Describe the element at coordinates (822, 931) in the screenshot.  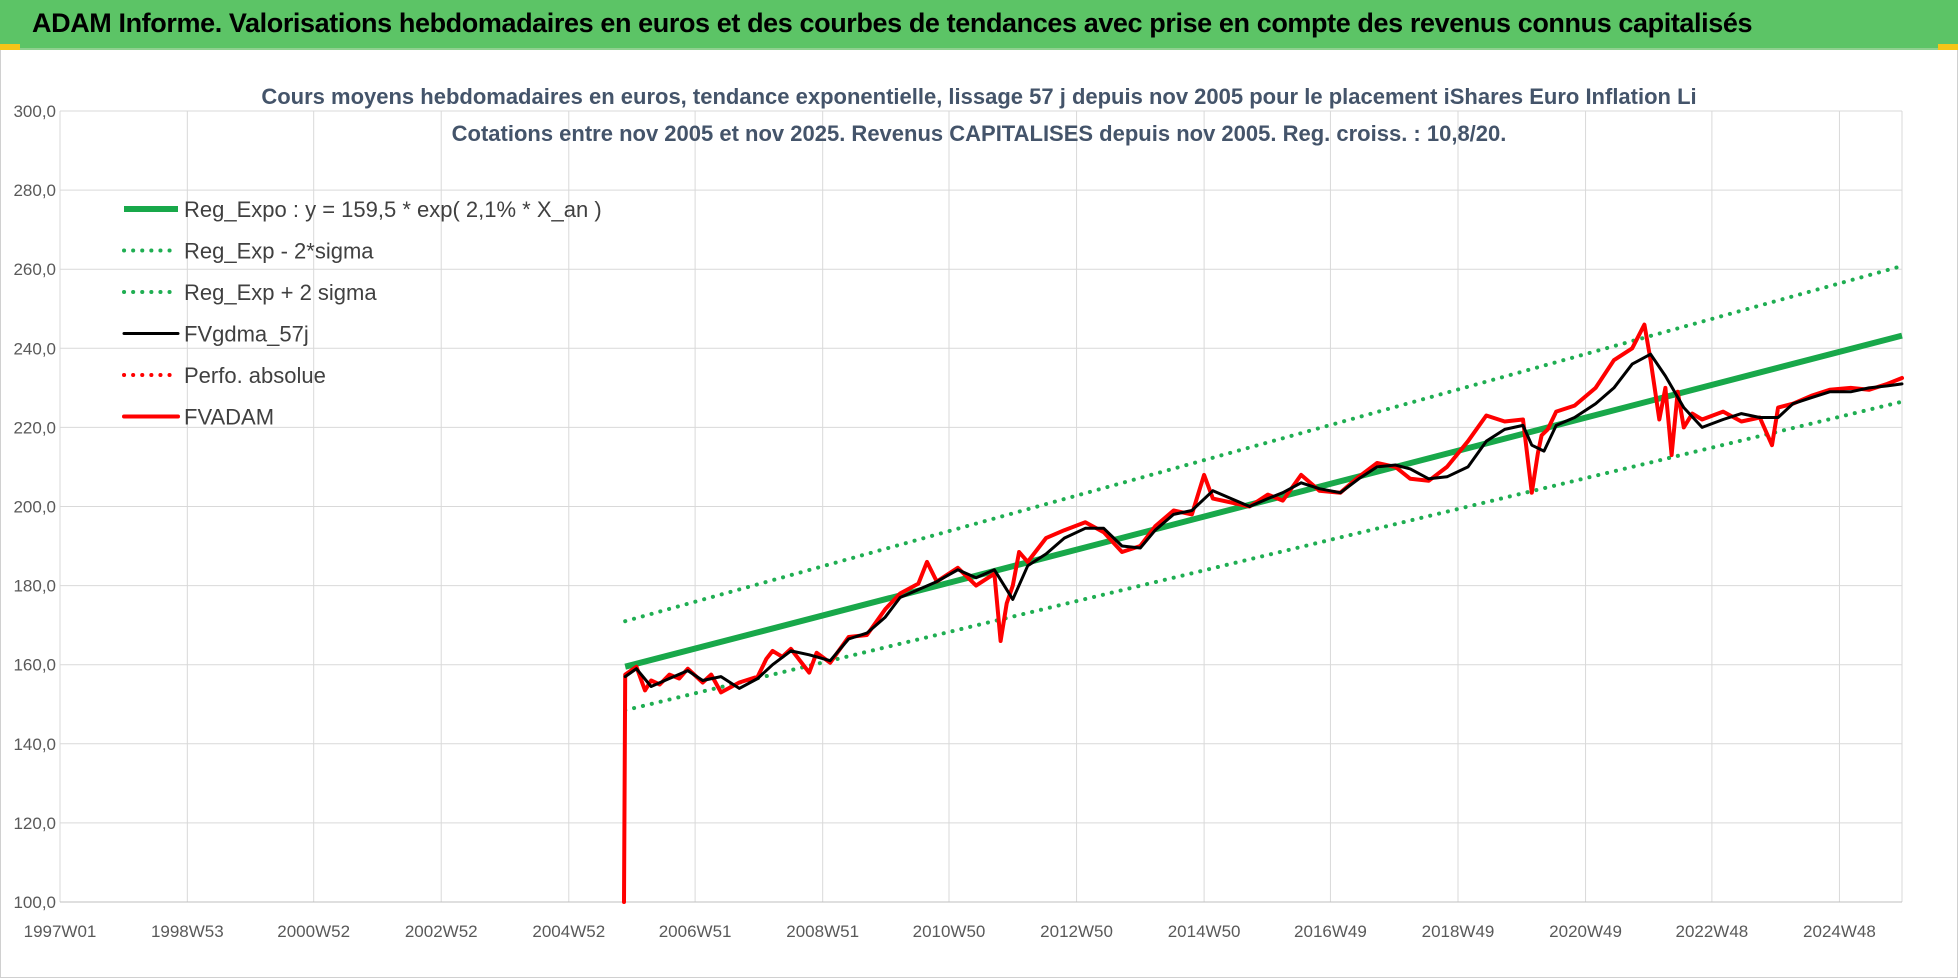
I see `x-tick-label: 2008W51` at that location.